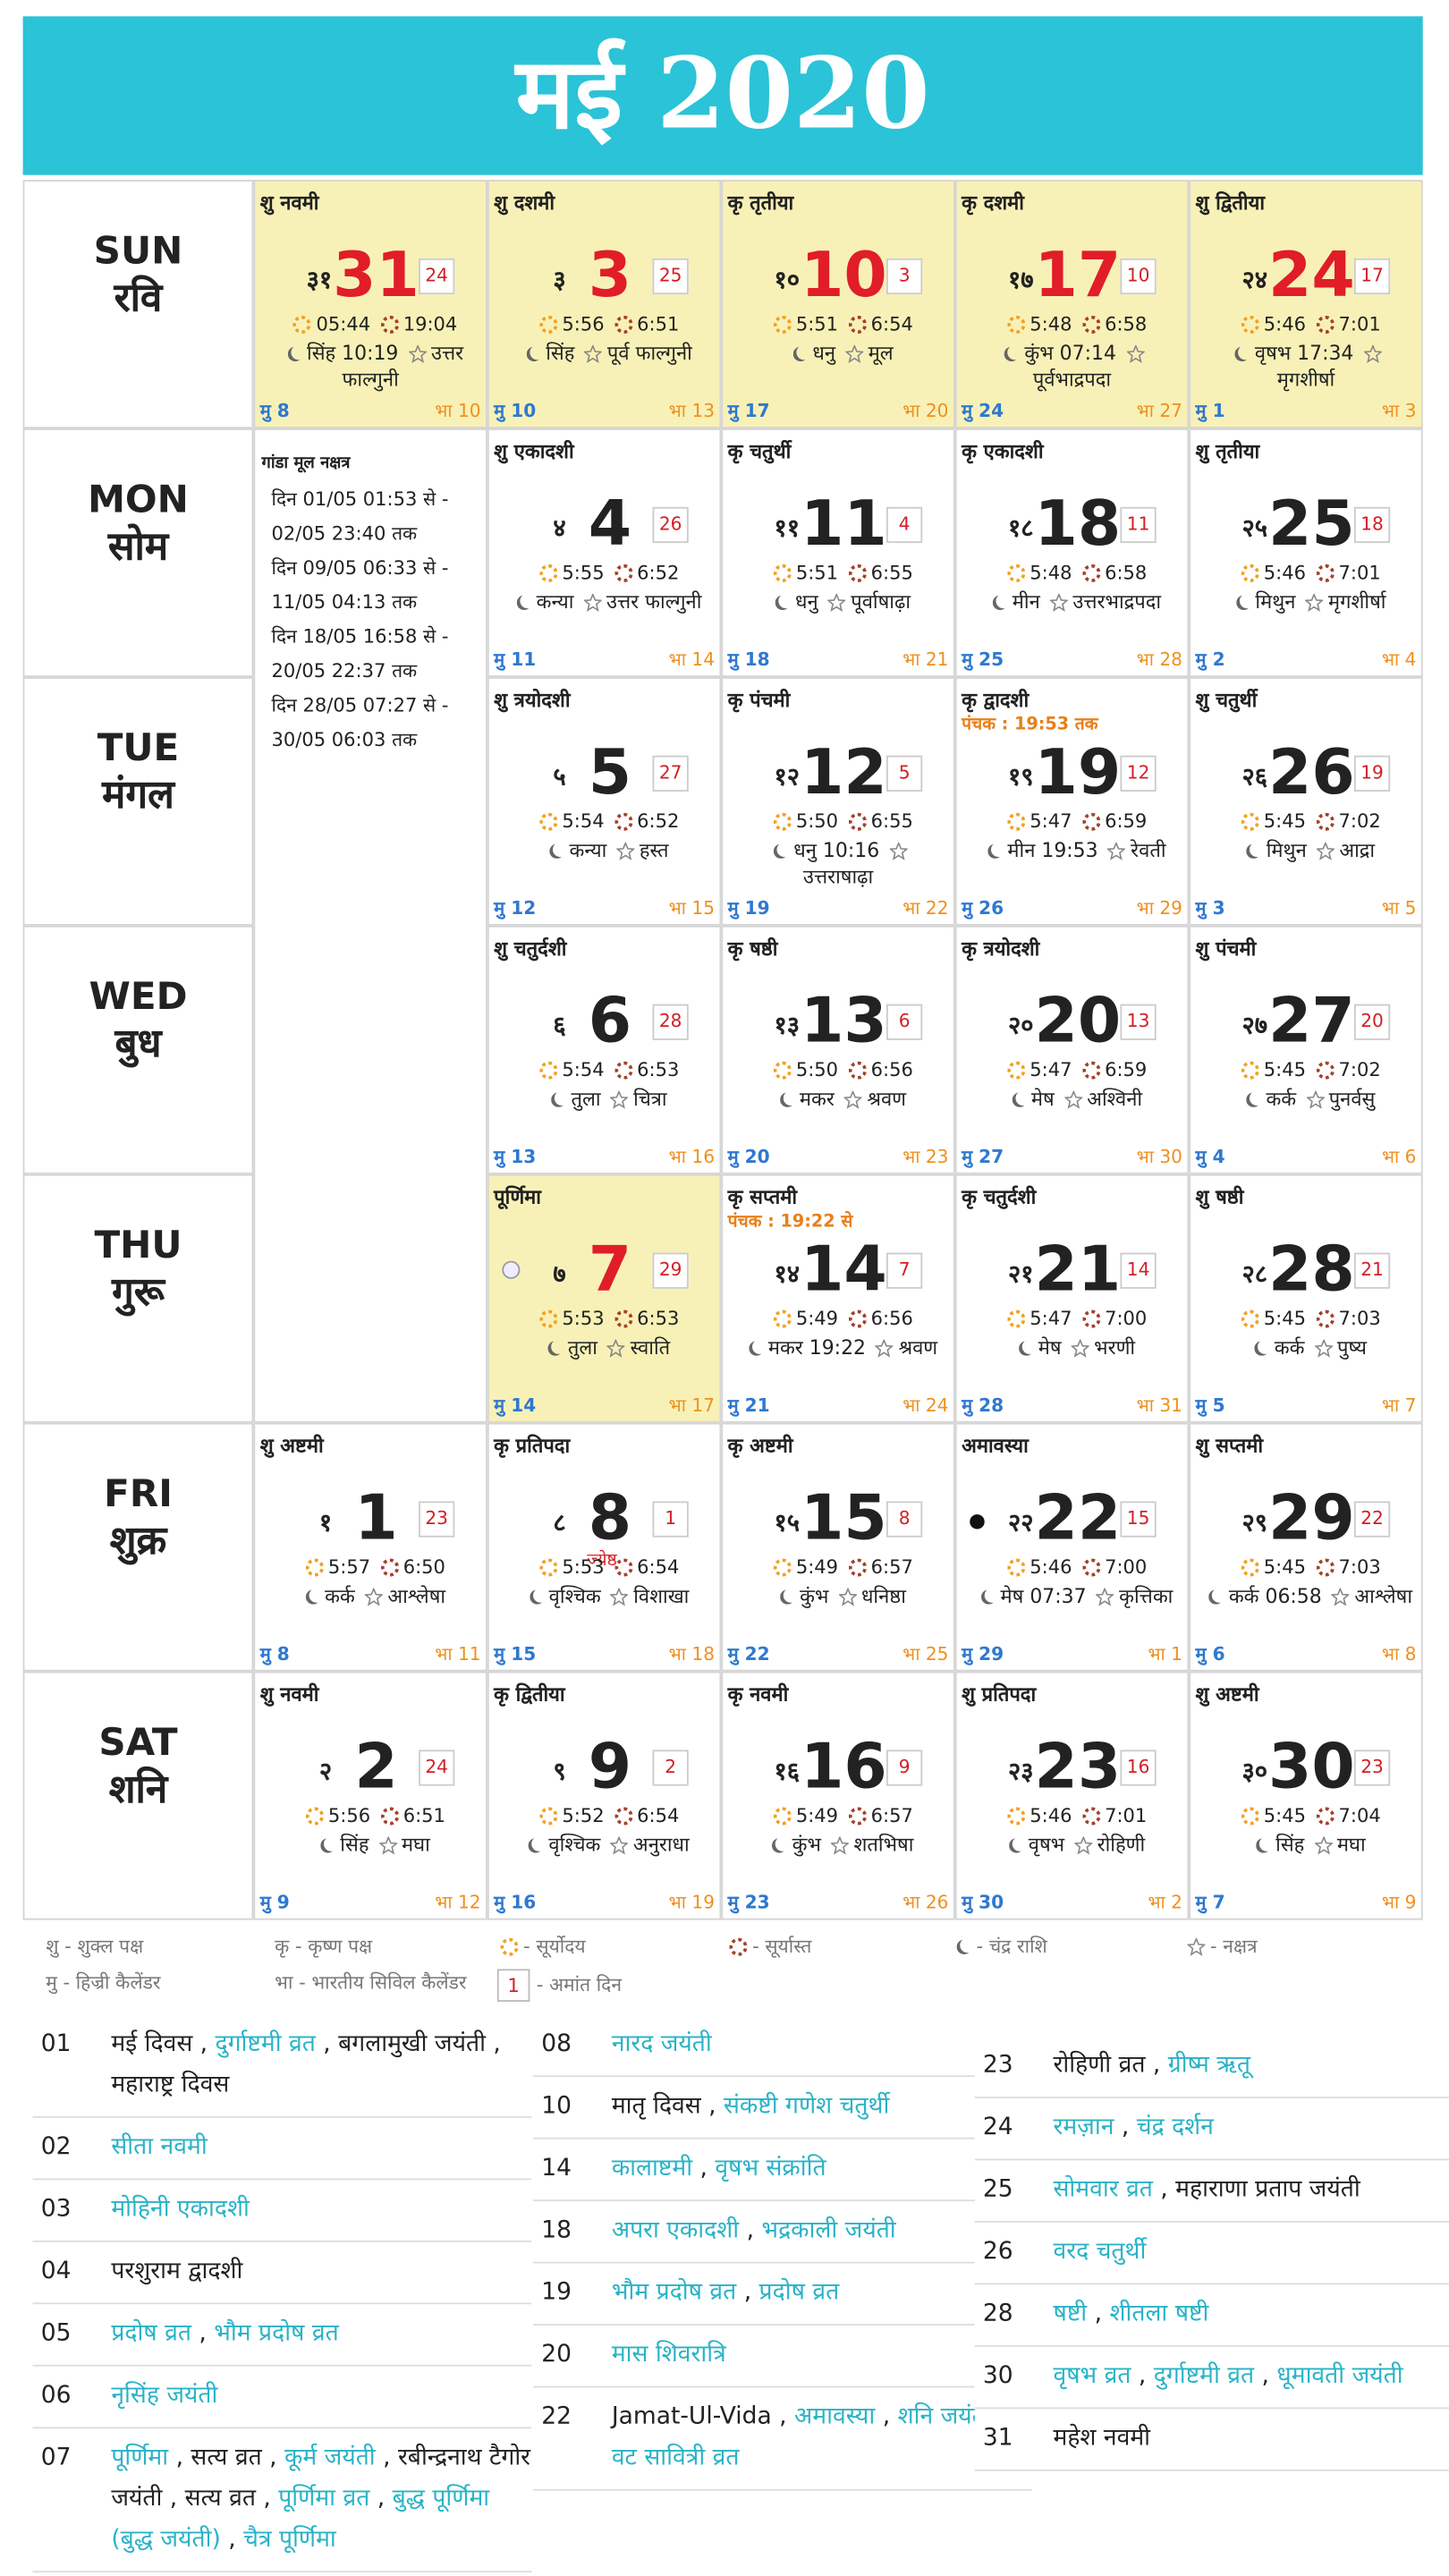 The image size is (1449, 2576). What do you see at coordinates (138, 1795) in the screenshot?
I see `weekday-label: SAT शनि` at bounding box center [138, 1795].